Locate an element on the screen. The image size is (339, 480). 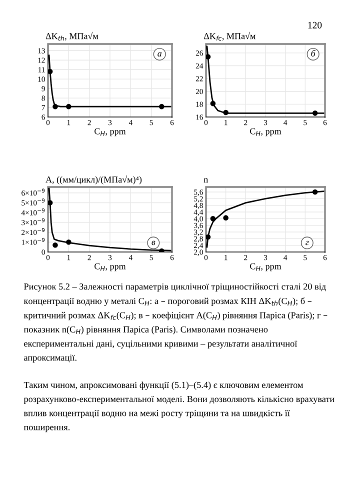
y-axis-title: A, ((мм/цикл)/(МПа√м)⁴) is located at coordinates (94, 179).